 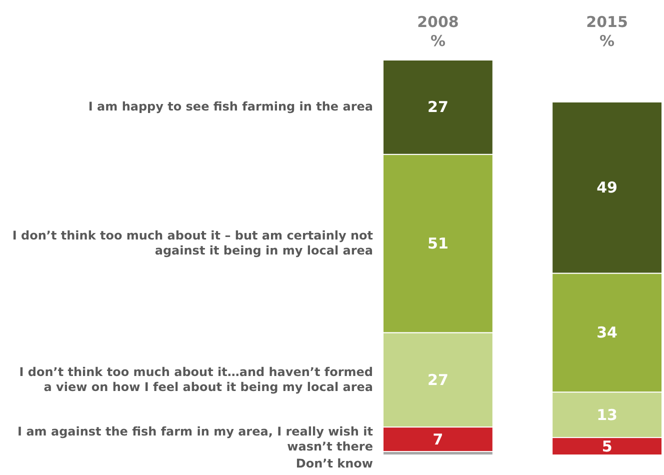 What do you see at coordinates (607, 333) in the screenshot?
I see `data-label: 34` at bounding box center [607, 333].